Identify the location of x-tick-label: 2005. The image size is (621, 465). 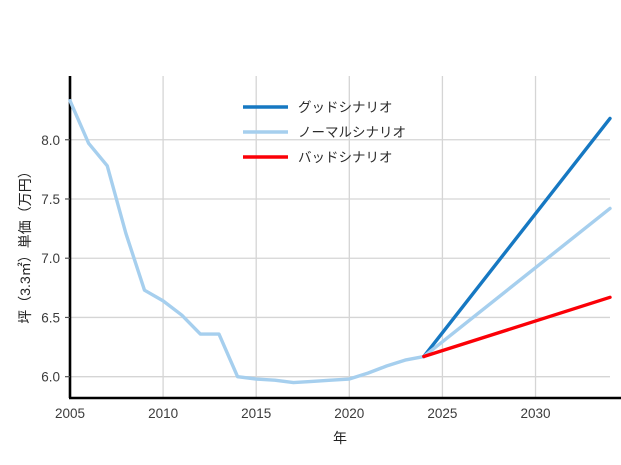
(70, 413).